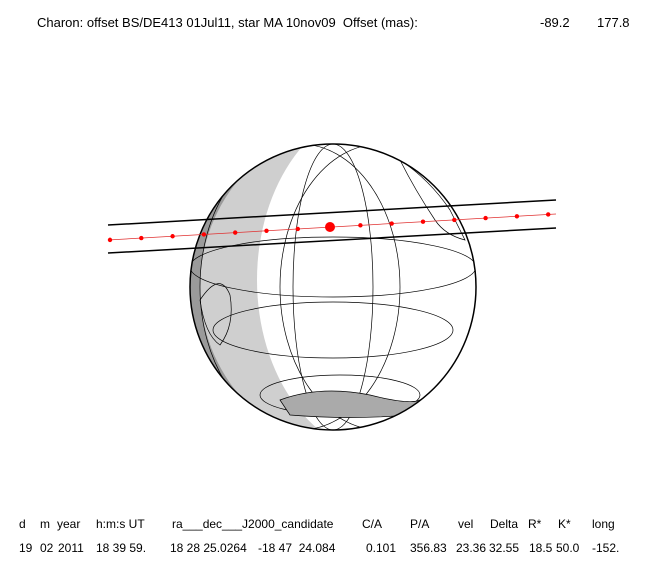 This screenshot has height=568, width=646. Describe the element at coordinates (564, 524) in the screenshot. I see `column-header: K*` at that location.